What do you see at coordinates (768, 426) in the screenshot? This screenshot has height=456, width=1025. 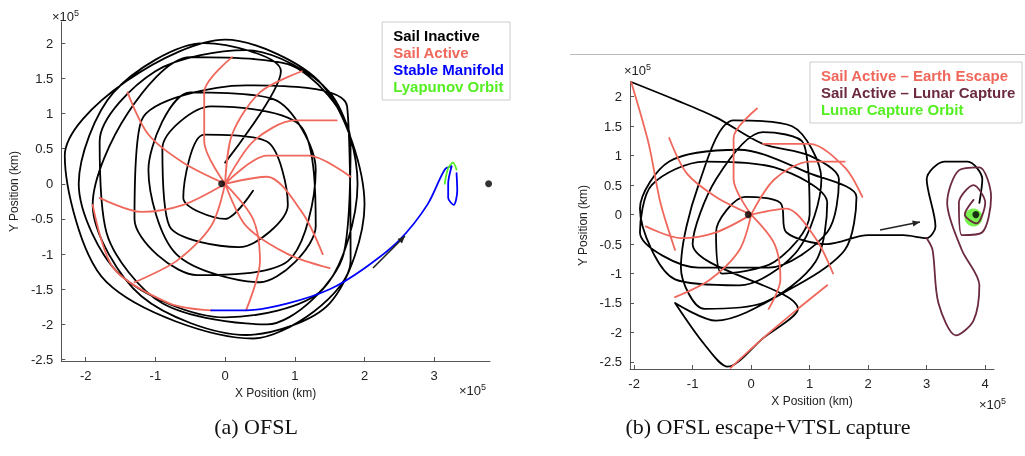 I see `text: (b) OFSL escape+VTSL capture` at bounding box center [768, 426].